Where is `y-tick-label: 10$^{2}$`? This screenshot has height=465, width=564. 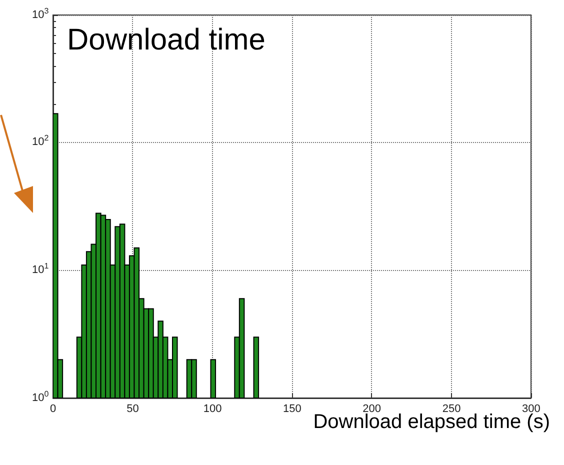 y-tick-label: 10$^{2}$ is located at coordinates (40, 142).